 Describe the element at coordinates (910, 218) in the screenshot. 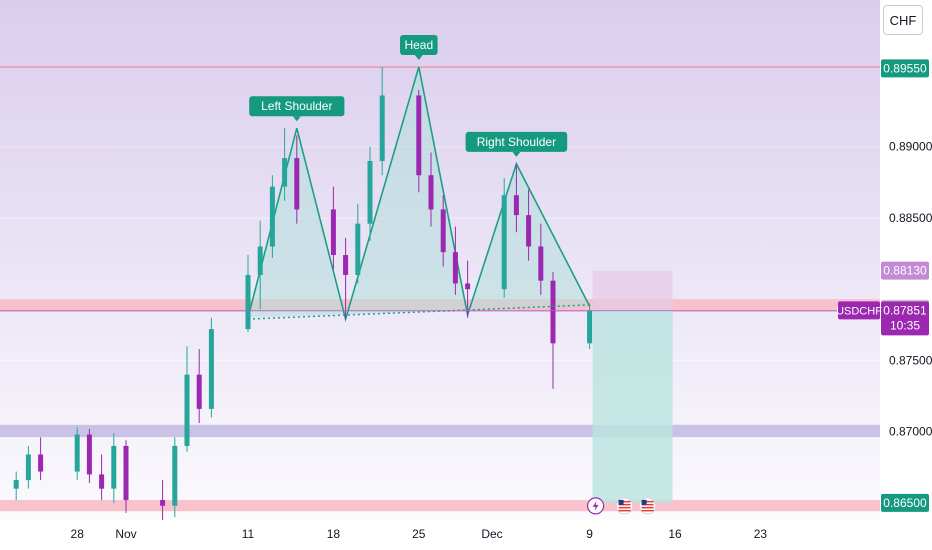

I see `y-tick-label: 0.88500` at that location.